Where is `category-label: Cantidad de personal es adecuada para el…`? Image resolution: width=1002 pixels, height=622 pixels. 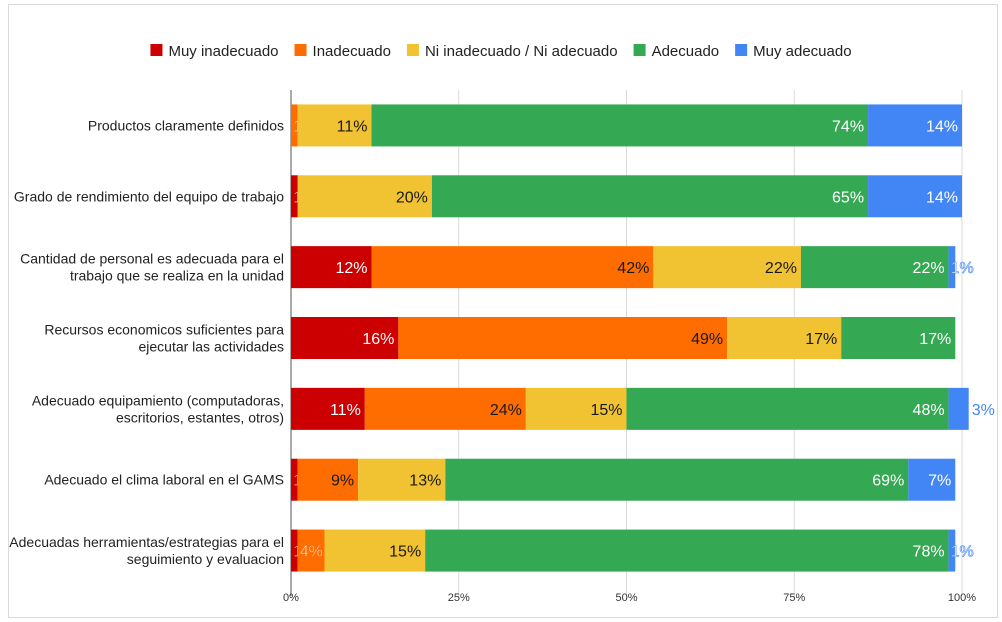
category-label: Cantidad de personal es adecuada para el… is located at coordinates (152, 267).